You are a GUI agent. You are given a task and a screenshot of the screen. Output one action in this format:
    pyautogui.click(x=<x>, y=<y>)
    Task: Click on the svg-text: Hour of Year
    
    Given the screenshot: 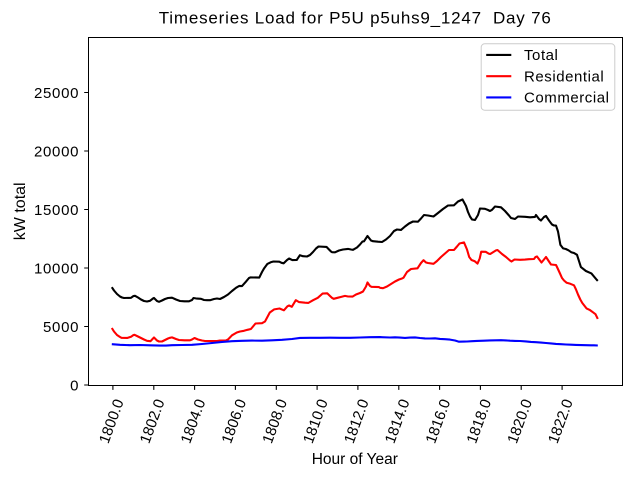 What is the action you would take?
    pyautogui.click(x=355, y=459)
    